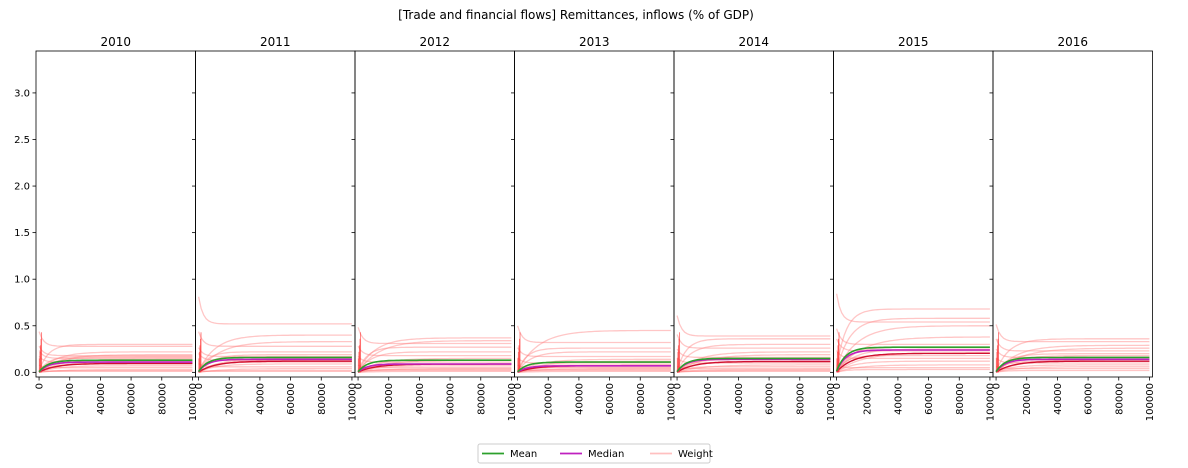 The height and width of the screenshot is (468, 1188). I want to click on y-tick-label: 3.0, so click(22, 93).